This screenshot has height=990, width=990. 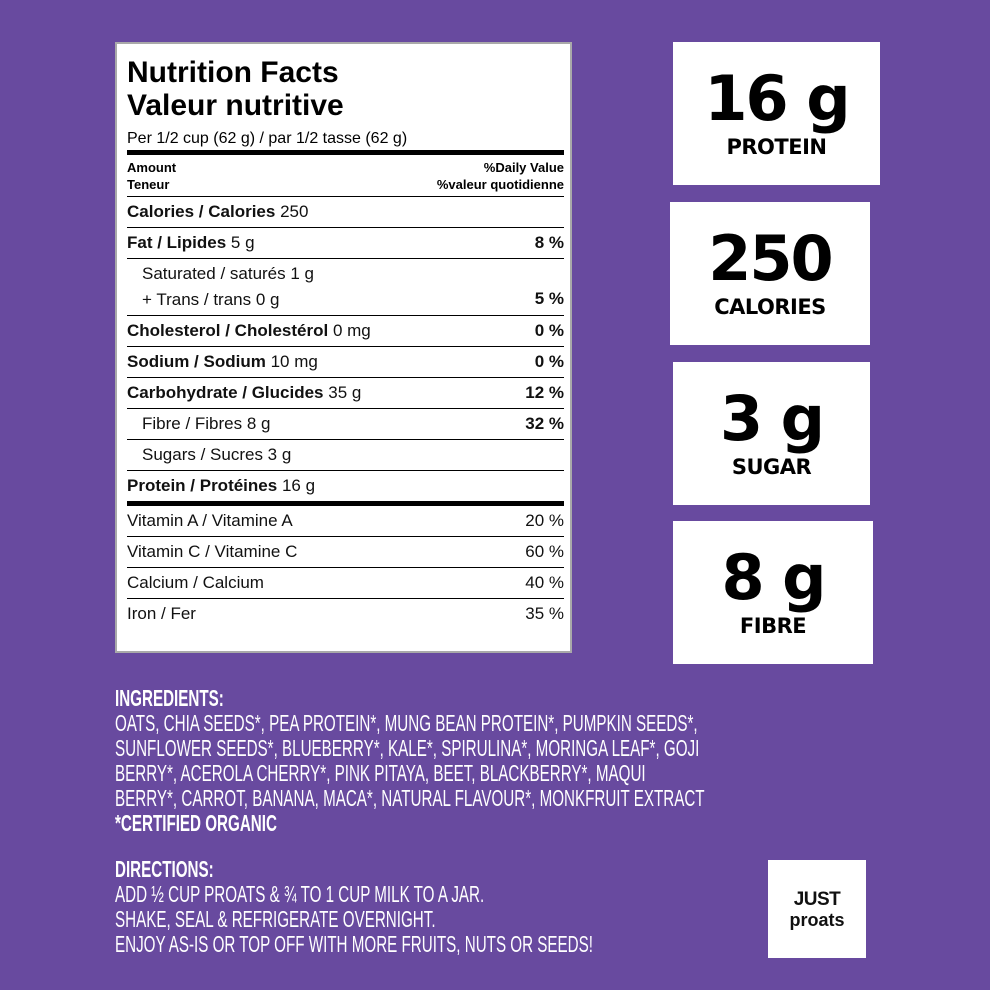 I want to click on stat-box: 3 g SUGAR, so click(x=771, y=433).